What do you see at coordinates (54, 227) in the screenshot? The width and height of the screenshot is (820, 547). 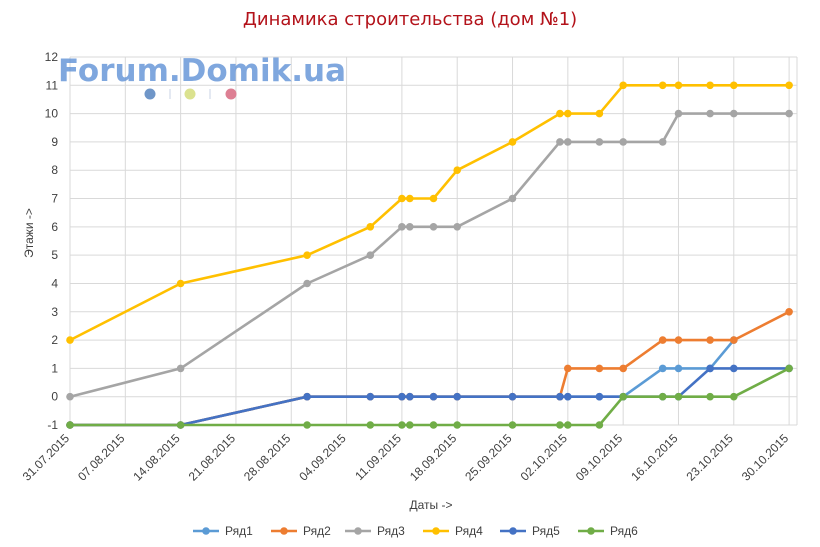 I see `y-tick-label: 6` at bounding box center [54, 227].